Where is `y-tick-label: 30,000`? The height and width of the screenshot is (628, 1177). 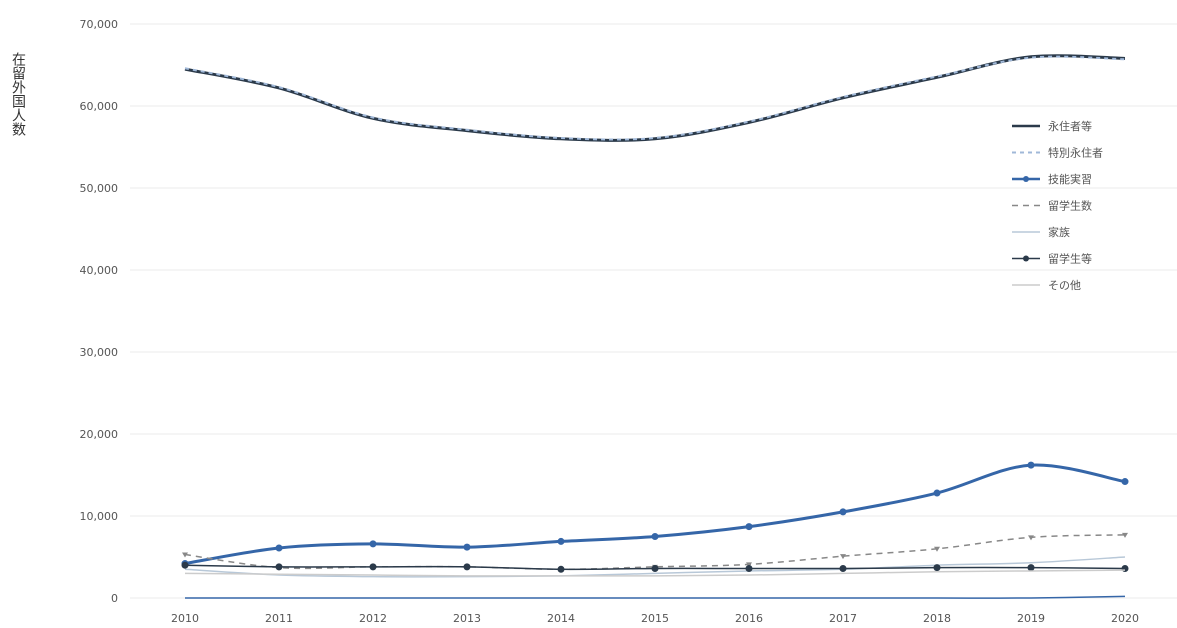
y-tick-label: 30,000 is located at coordinates (99, 352).